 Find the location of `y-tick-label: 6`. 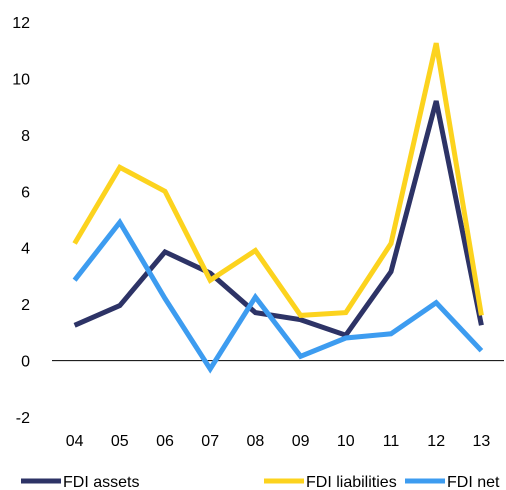

y-tick-label: 6 is located at coordinates (25, 192).